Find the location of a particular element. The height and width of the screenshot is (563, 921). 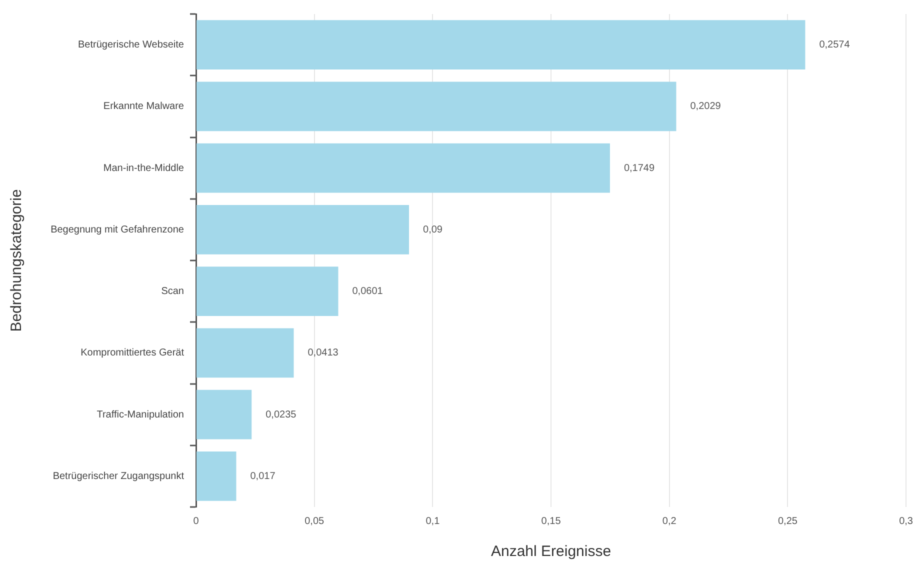

y-tick-label: Betrügerische Webseite is located at coordinates (131, 45).